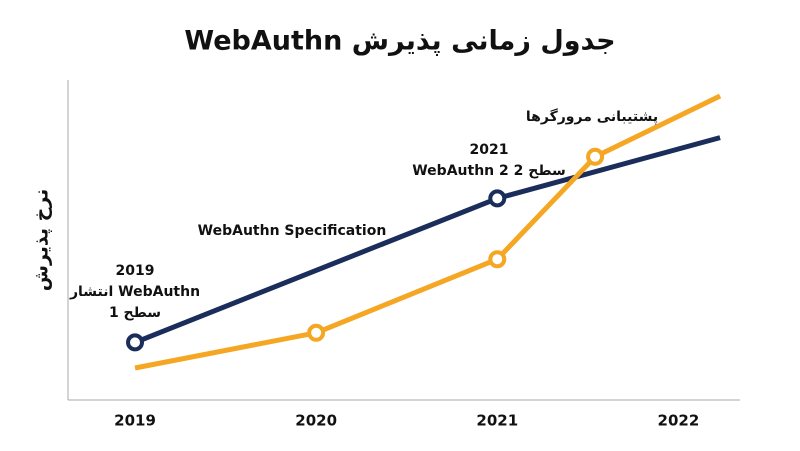  Describe the element at coordinates (135, 271) in the screenshot. I see `annotation-text: 2019` at that location.